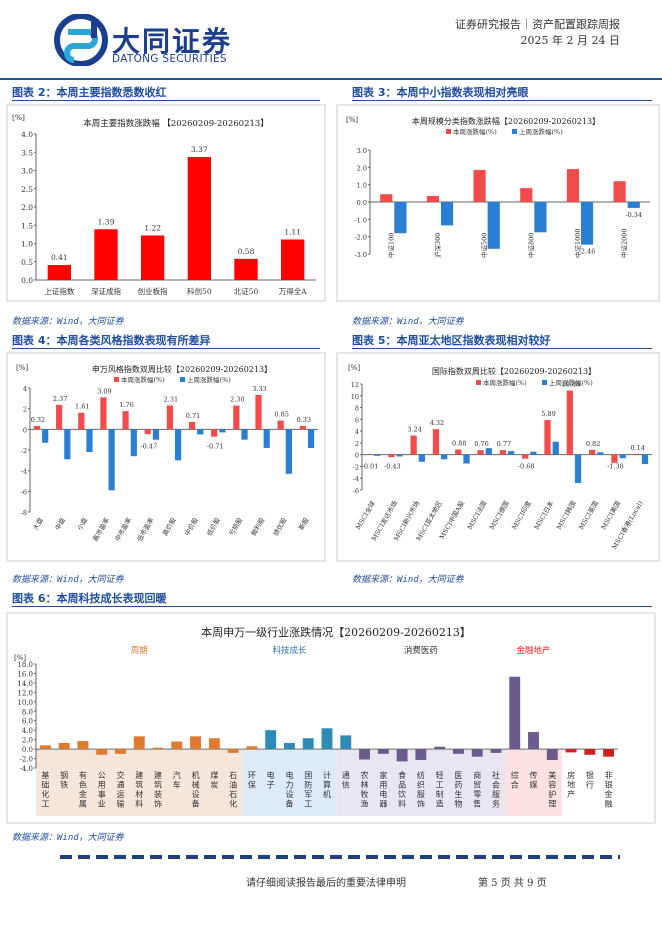 The height and width of the screenshot is (936, 662). What do you see at coordinates (68, 322) in the screenshot?
I see `figure-2-source: 数据来源：Wind，大同证券` at bounding box center [68, 322].